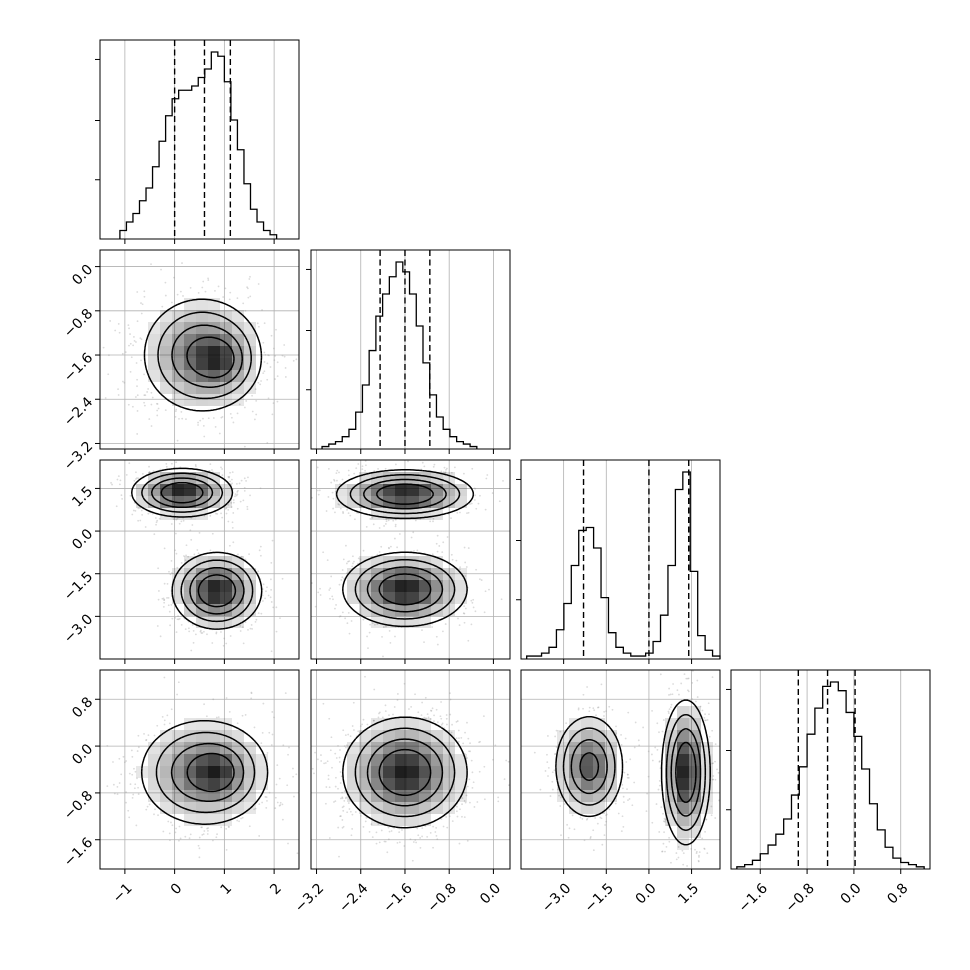  I want to click on contour-lines, so click(203, 355).